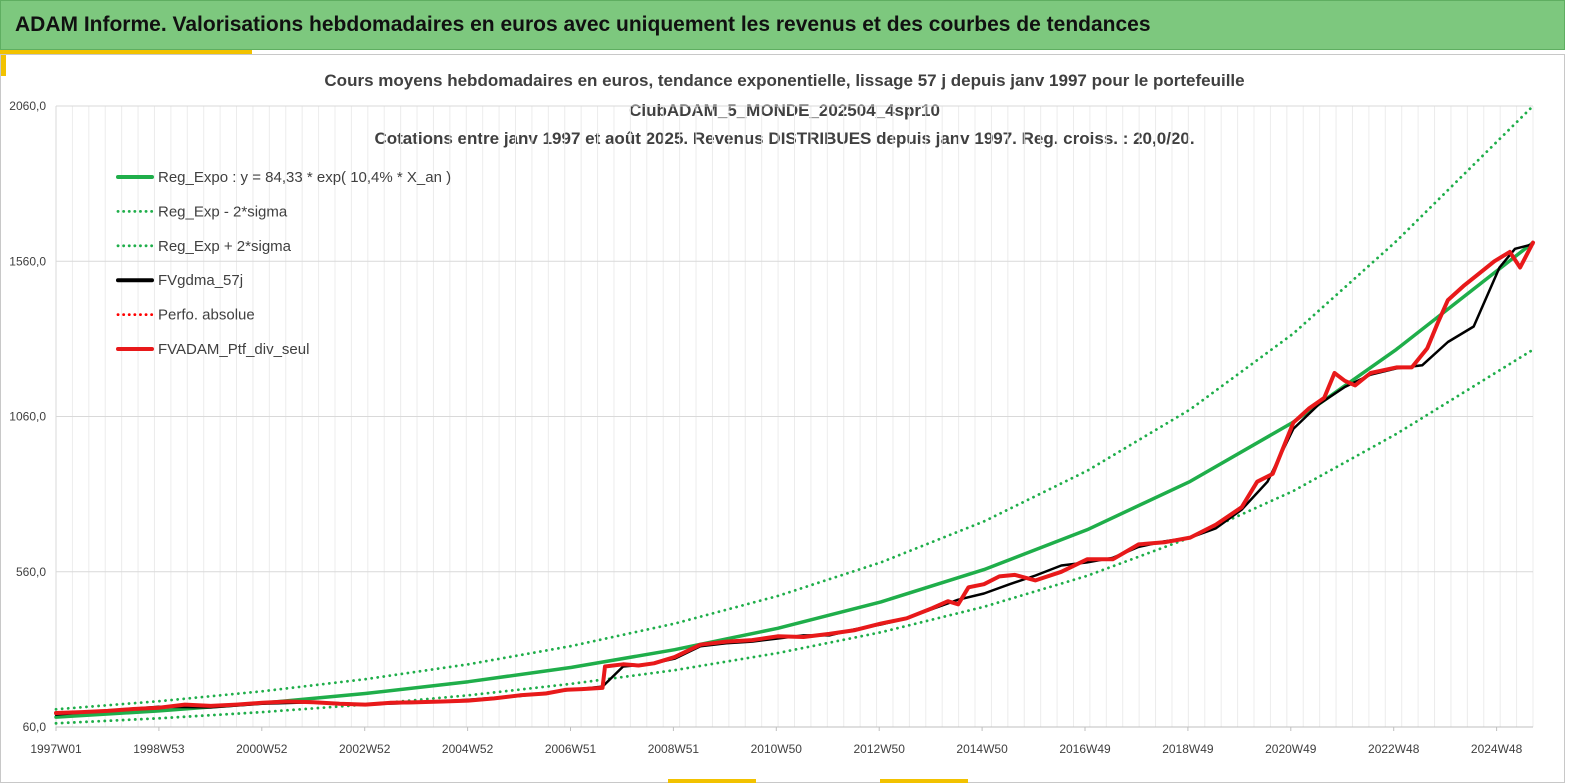 This screenshot has width=1569, height=783. What do you see at coordinates (571, 749) in the screenshot?
I see `x-tick-label: 2006W51` at bounding box center [571, 749].